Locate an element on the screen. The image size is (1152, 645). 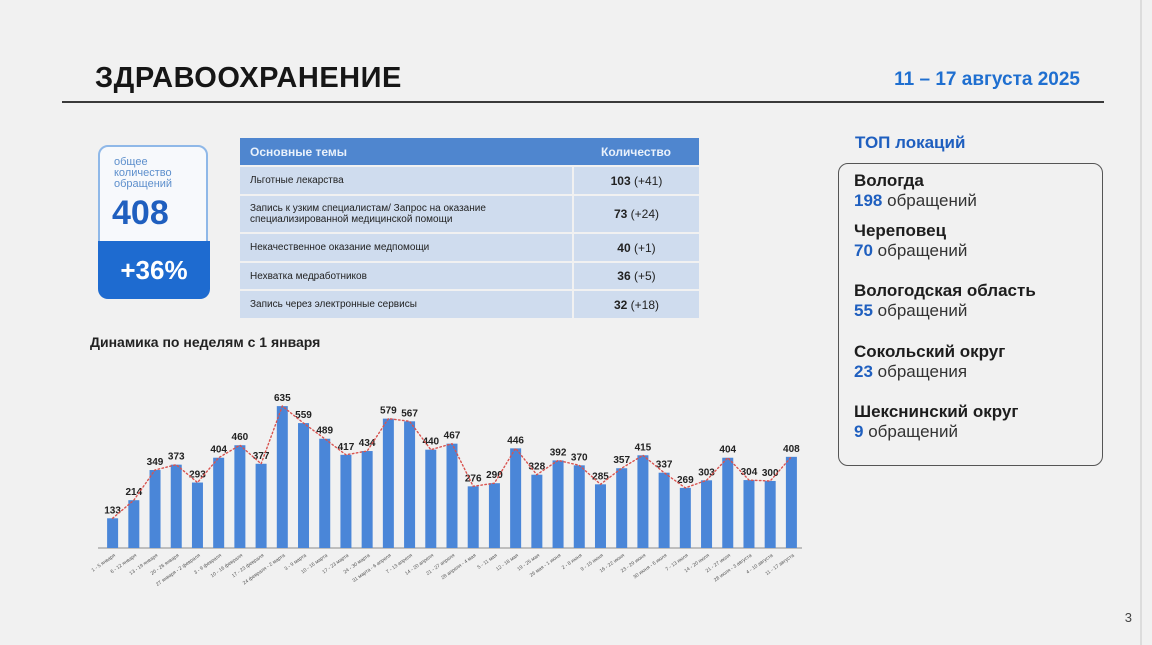
location-count-suffix: обращения is located at coordinates (922, 371).